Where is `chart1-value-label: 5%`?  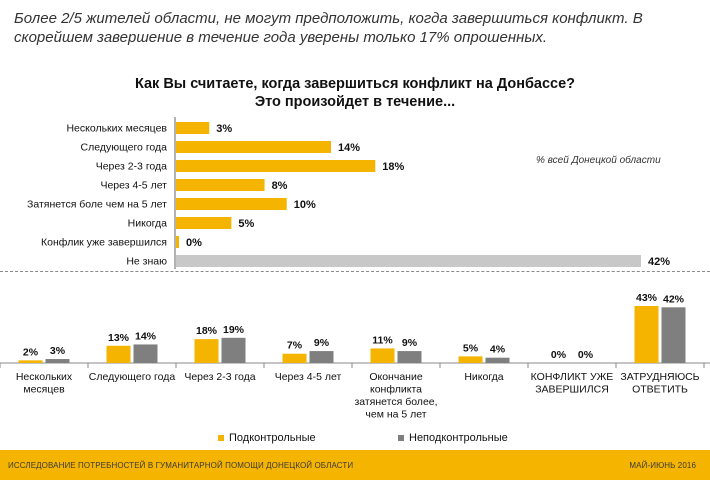
chart1-value-label: 5% is located at coordinates (246, 224).